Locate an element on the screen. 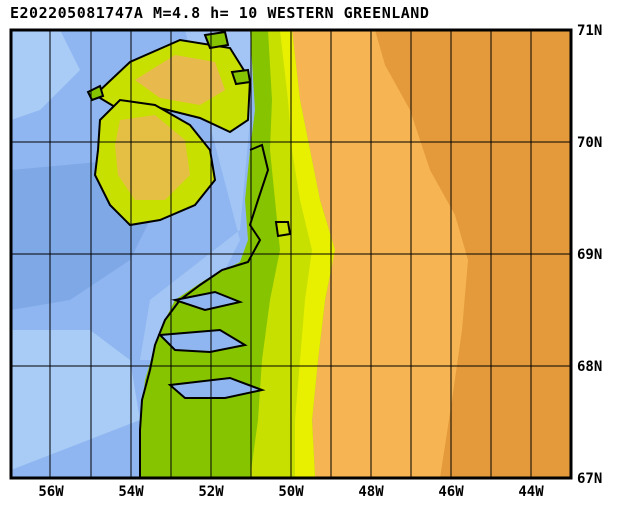  shallow-shelf-north is located at coordinates (45, 75).